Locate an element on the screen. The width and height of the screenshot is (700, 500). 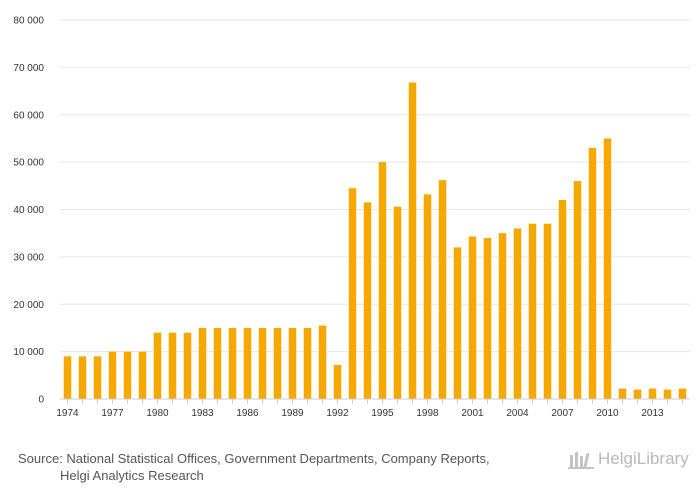
bar-1983 is located at coordinates (202, 363).